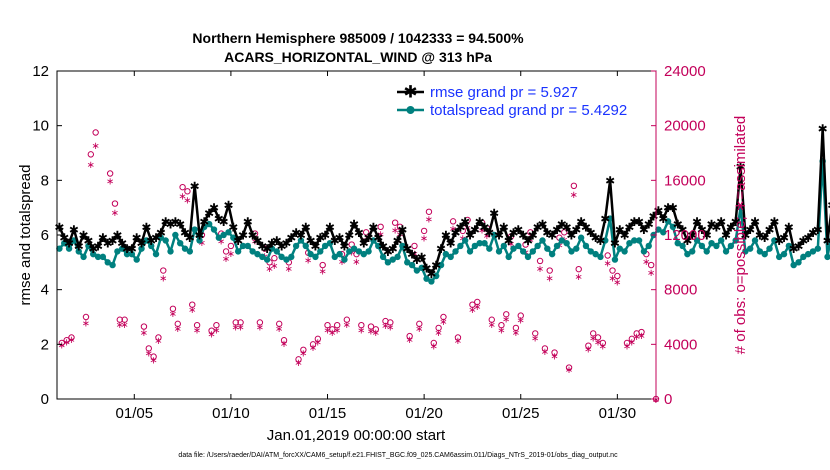  What do you see at coordinates (680, 290) in the screenshot?
I see `y-right-tick-label: 8000` at bounding box center [680, 290].